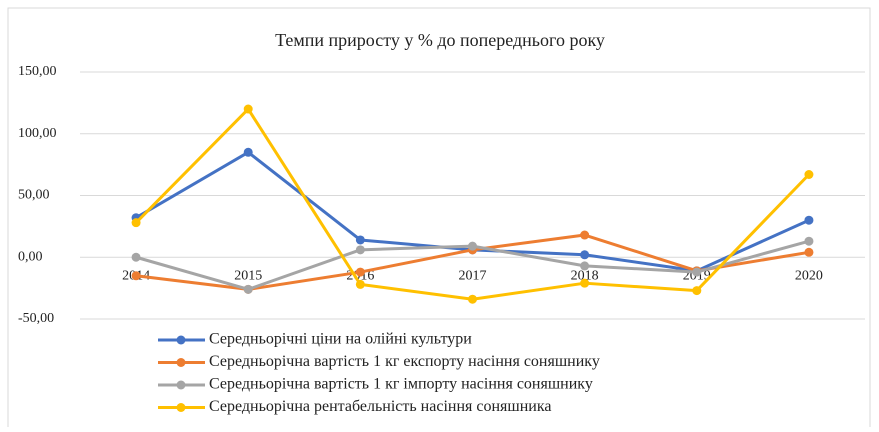 This screenshot has height=432, width=879. What do you see at coordinates (34, 195) in the screenshot?
I see `y-tick-label: 50,00` at bounding box center [34, 195].